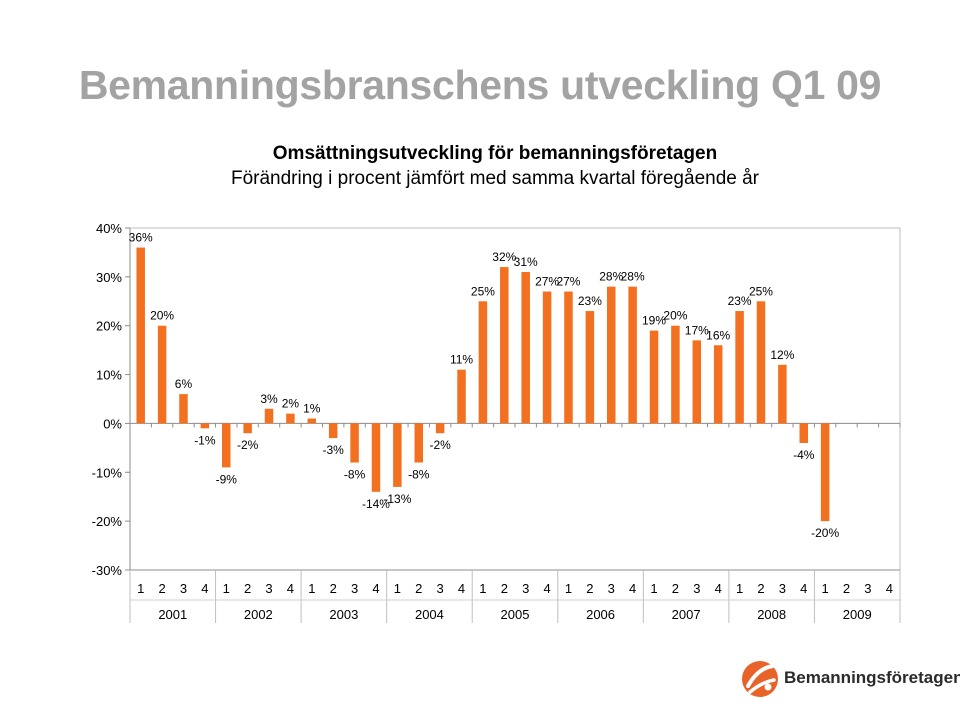 The height and width of the screenshot is (720, 960). Describe the element at coordinates (112, 423) in the screenshot. I see `y-tick-label: 0%` at that location.